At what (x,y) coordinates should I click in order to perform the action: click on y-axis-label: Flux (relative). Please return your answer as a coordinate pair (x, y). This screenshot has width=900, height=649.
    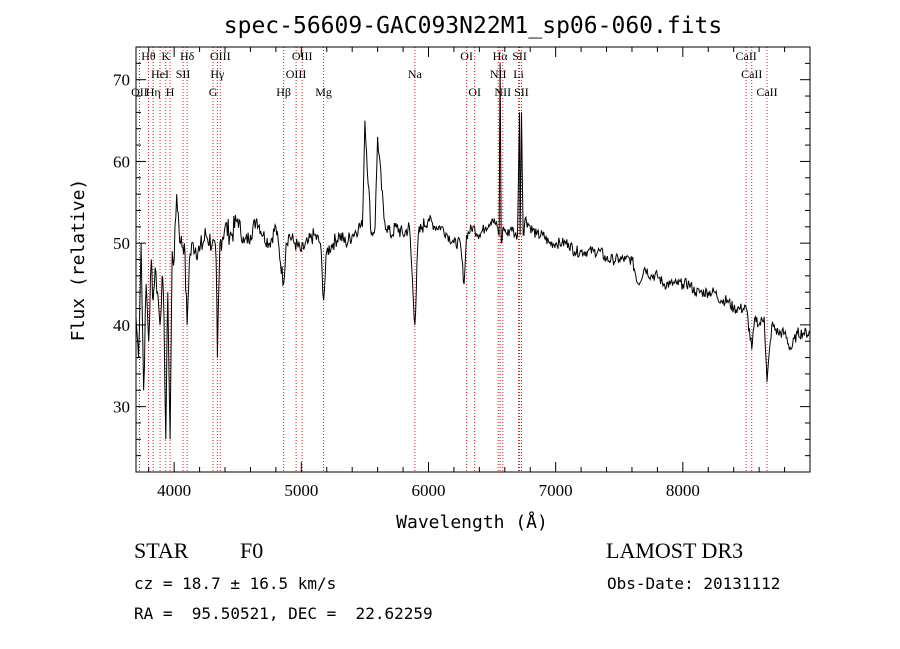
    Looking at the image, I should click on (78, 260).